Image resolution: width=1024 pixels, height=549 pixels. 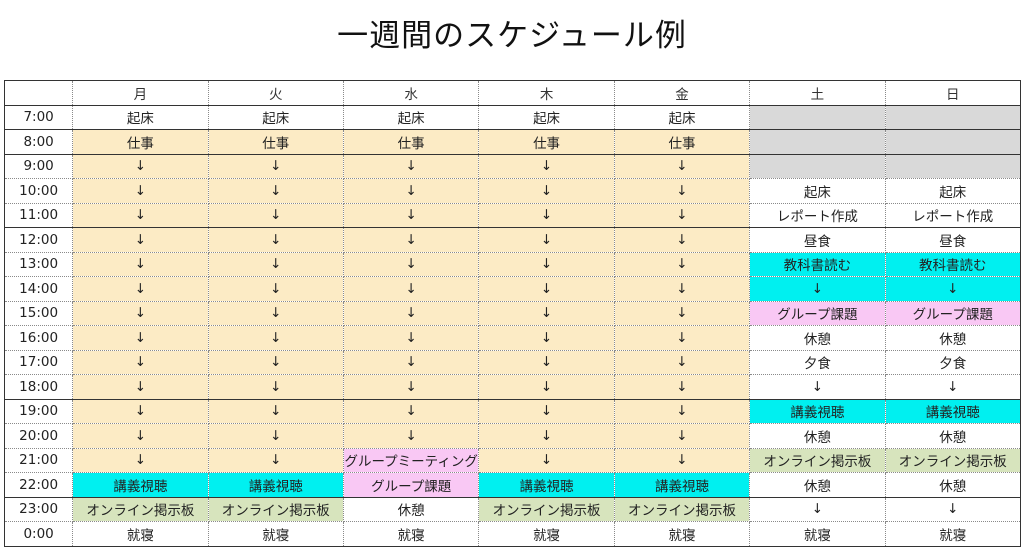 What do you see at coordinates (411, 460) in the screenshot?
I see `schedule-cell: グループミーティング` at bounding box center [411, 460].